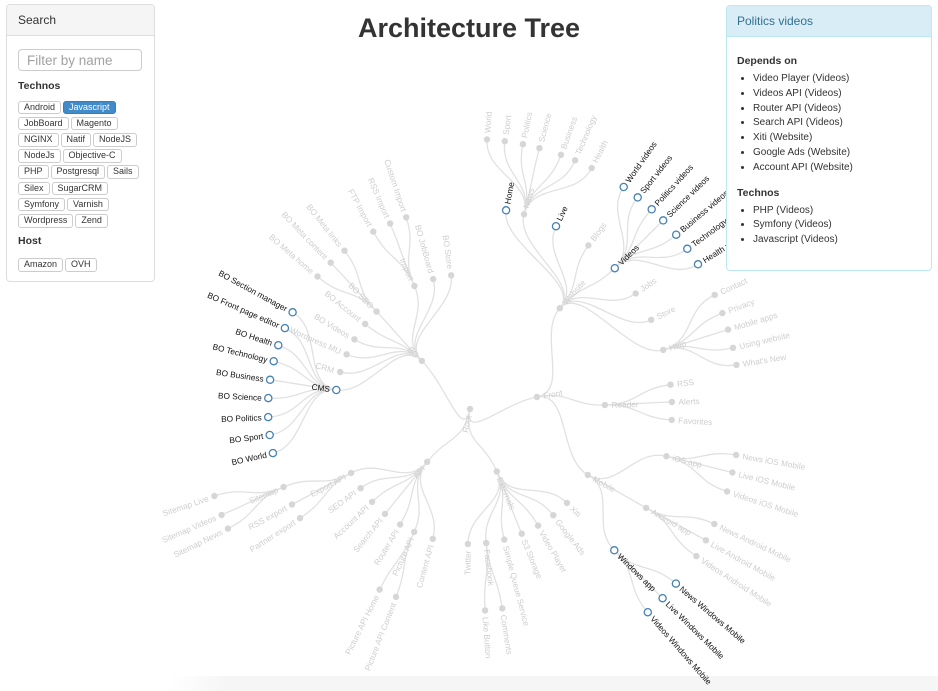 This screenshot has height=691, width=938. What do you see at coordinates (678, 345) in the screenshot?
I see `svg-text: Help` at bounding box center [678, 345].